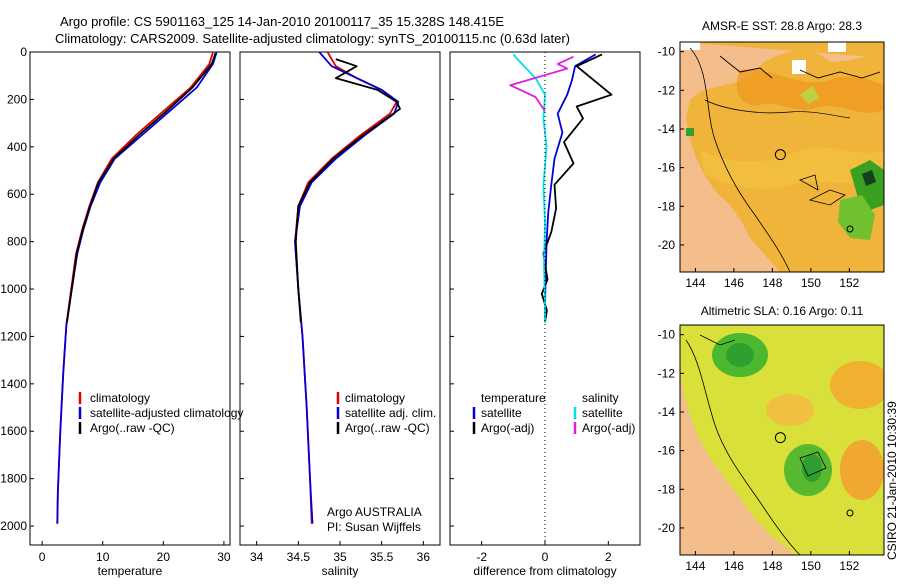 This screenshot has height=585, width=900. Describe the element at coordinates (513, 398) in the screenshot. I see `legend-header-temperature: temperature` at that location.